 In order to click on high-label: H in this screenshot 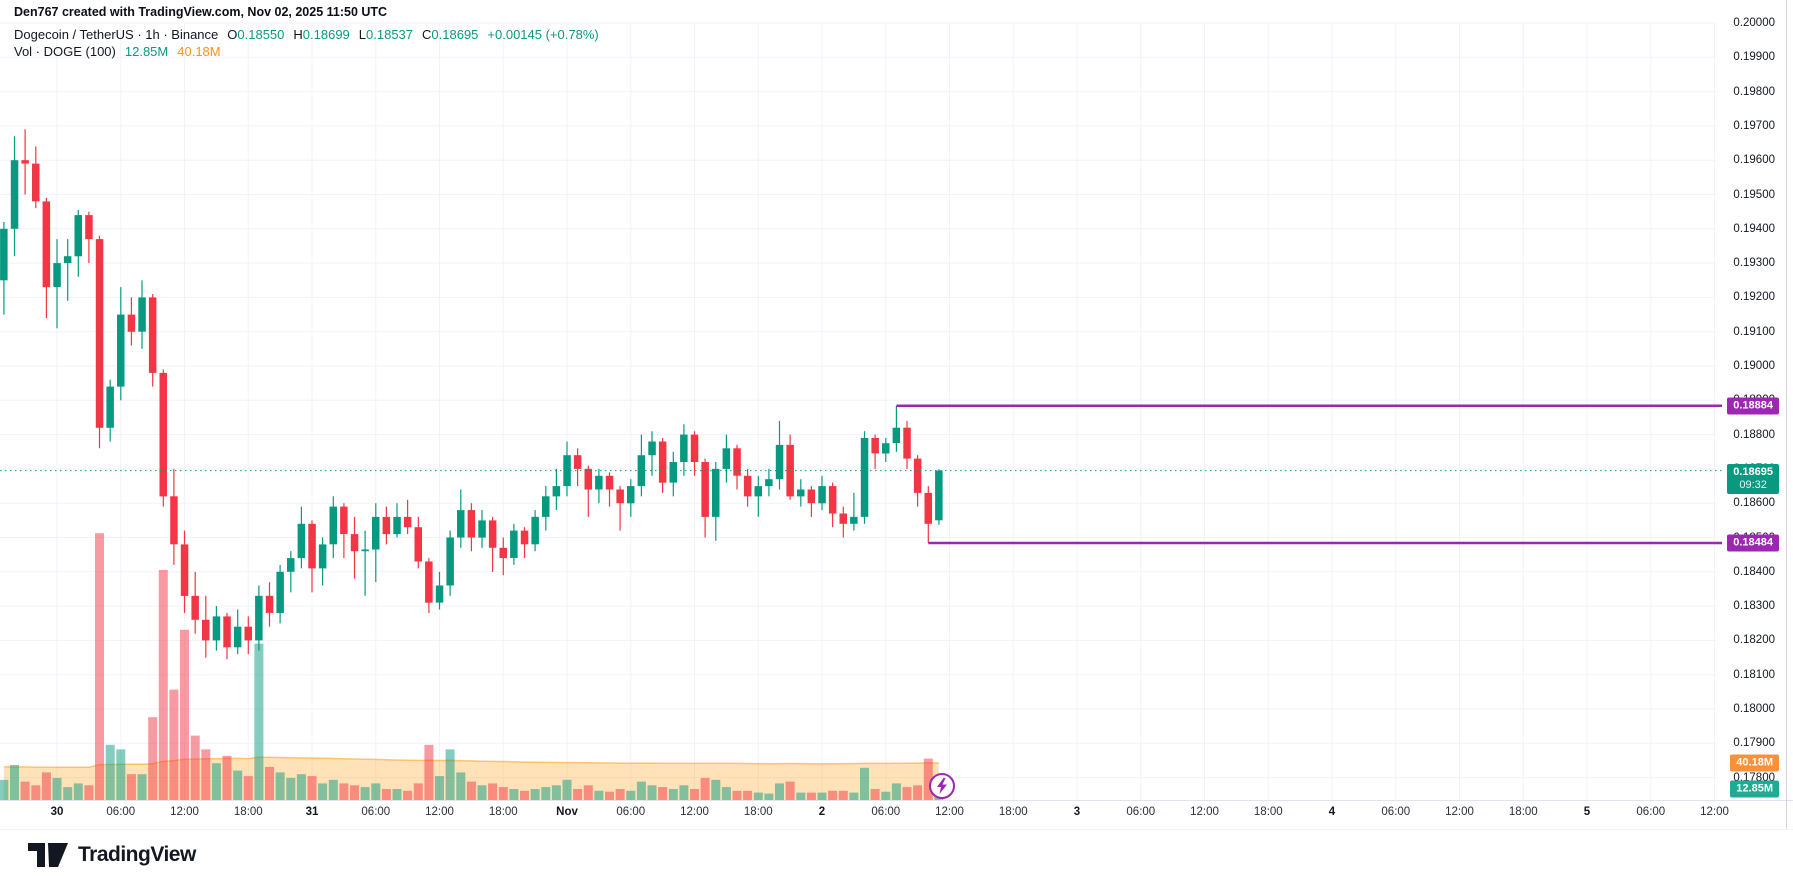, I will do `click(298, 34)`.